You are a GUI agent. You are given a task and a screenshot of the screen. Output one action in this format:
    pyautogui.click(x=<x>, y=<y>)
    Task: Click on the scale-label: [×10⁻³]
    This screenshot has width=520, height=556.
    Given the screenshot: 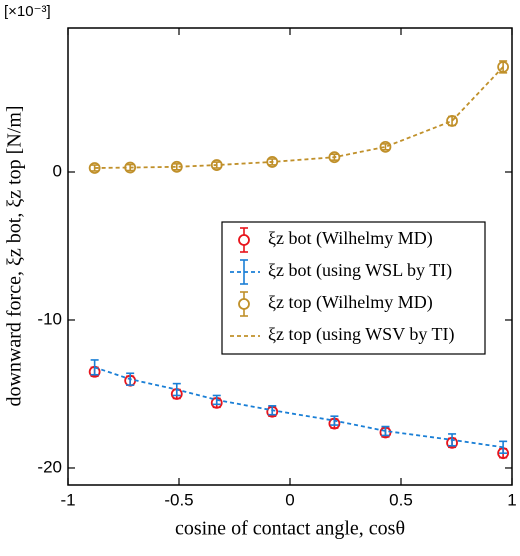 What is the action you would take?
    pyautogui.click(x=27, y=11)
    